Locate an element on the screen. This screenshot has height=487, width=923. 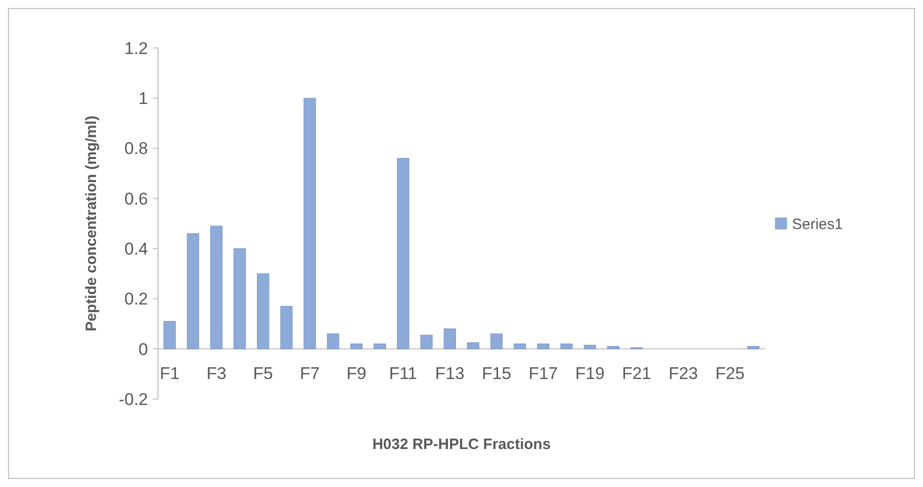
x-tick-label: F13 is located at coordinates (449, 373).